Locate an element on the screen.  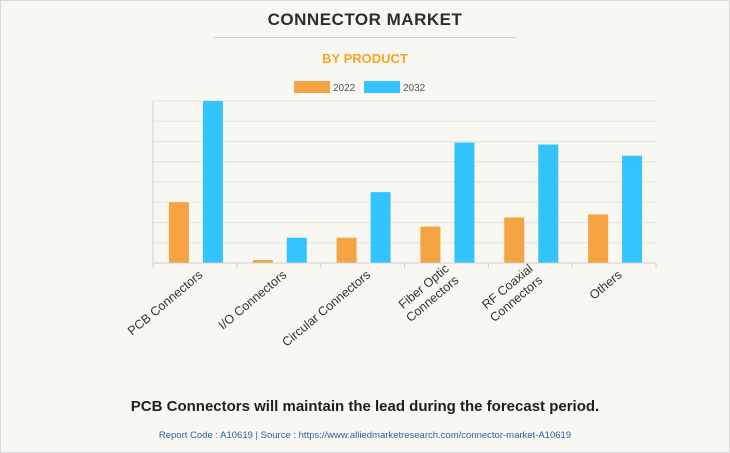
x-tick-label: Others is located at coordinates (606, 285).